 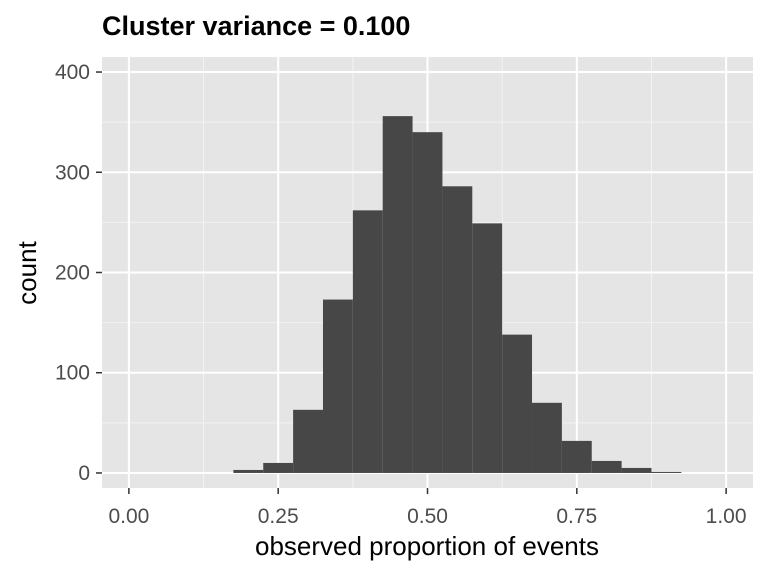 What do you see at coordinates (72, 172) in the screenshot?
I see `y-tick-label: 300` at bounding box center [72, 172].